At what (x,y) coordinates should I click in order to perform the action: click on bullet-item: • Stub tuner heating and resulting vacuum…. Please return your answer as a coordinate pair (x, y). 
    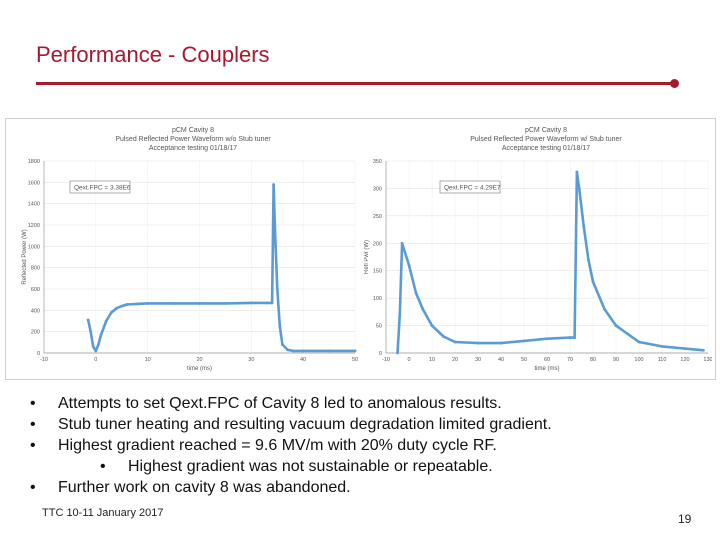
    Looking at the image, I should click on (291, 424).